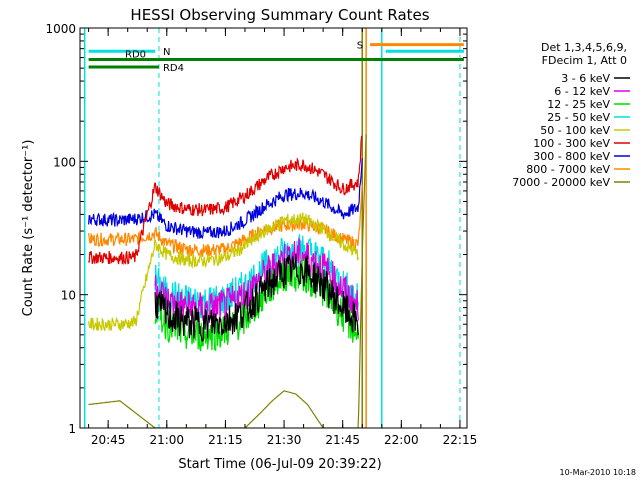  What do you see at coordinates (279, 464) in the screenshot?
I see `x-axis-label: Start Time (06-Jul-09 20:39:22)` at bounding box center [279, 464].